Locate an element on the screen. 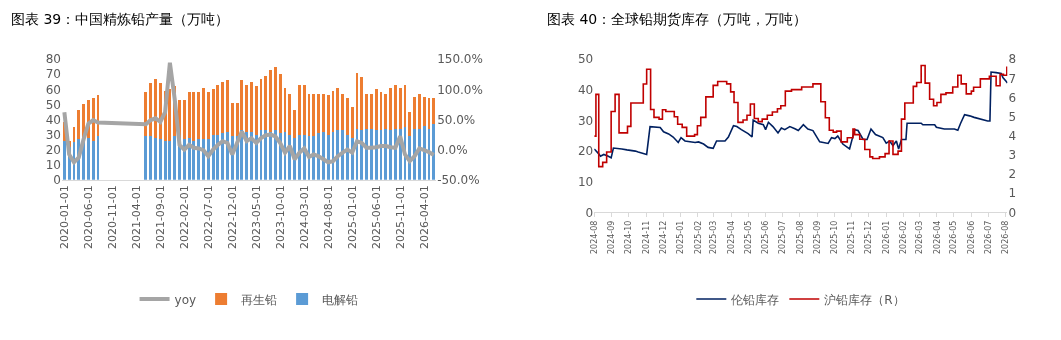 This screenshot has height=340, width=1061. x-tick-label: 2024-11 is located at coordinates (646, 237).